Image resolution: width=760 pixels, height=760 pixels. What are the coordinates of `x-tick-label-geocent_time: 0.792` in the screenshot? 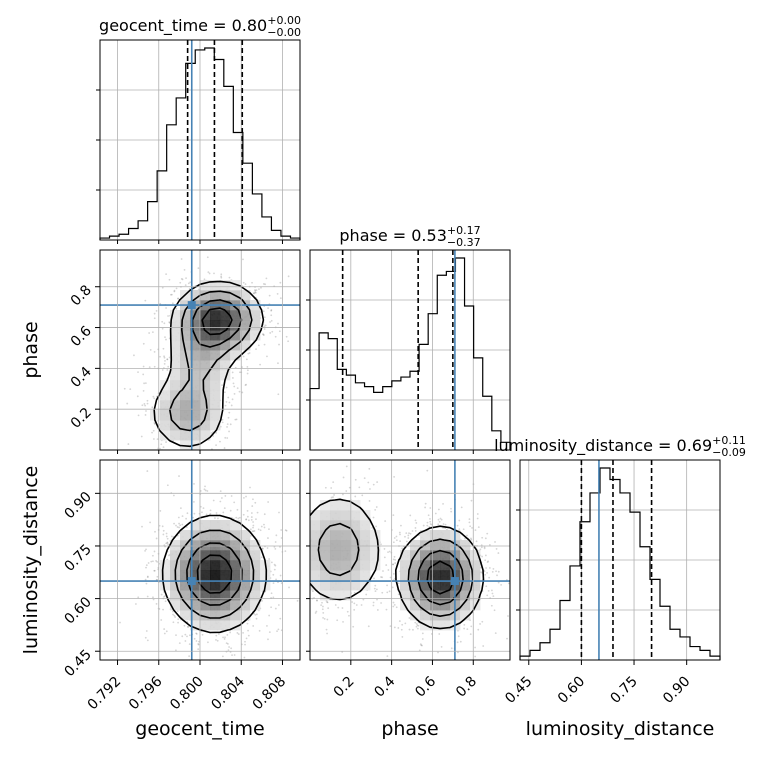 It's located at (105, 694).